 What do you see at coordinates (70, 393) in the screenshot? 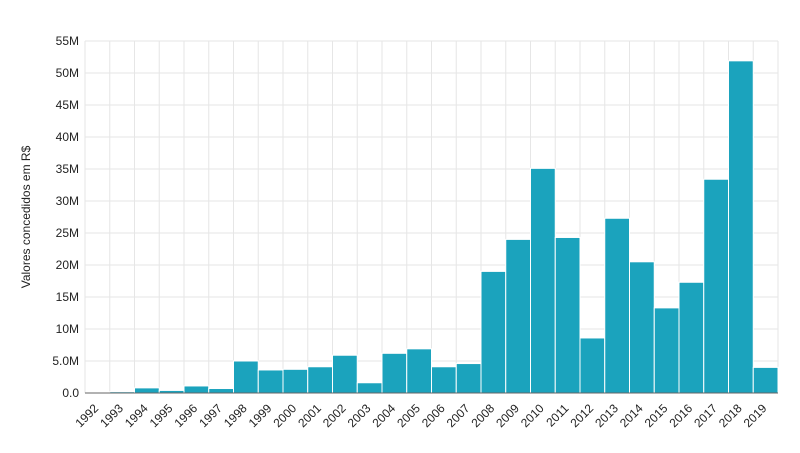
I see `y-tick-label: 0.0` at bounding box center [70, 393].